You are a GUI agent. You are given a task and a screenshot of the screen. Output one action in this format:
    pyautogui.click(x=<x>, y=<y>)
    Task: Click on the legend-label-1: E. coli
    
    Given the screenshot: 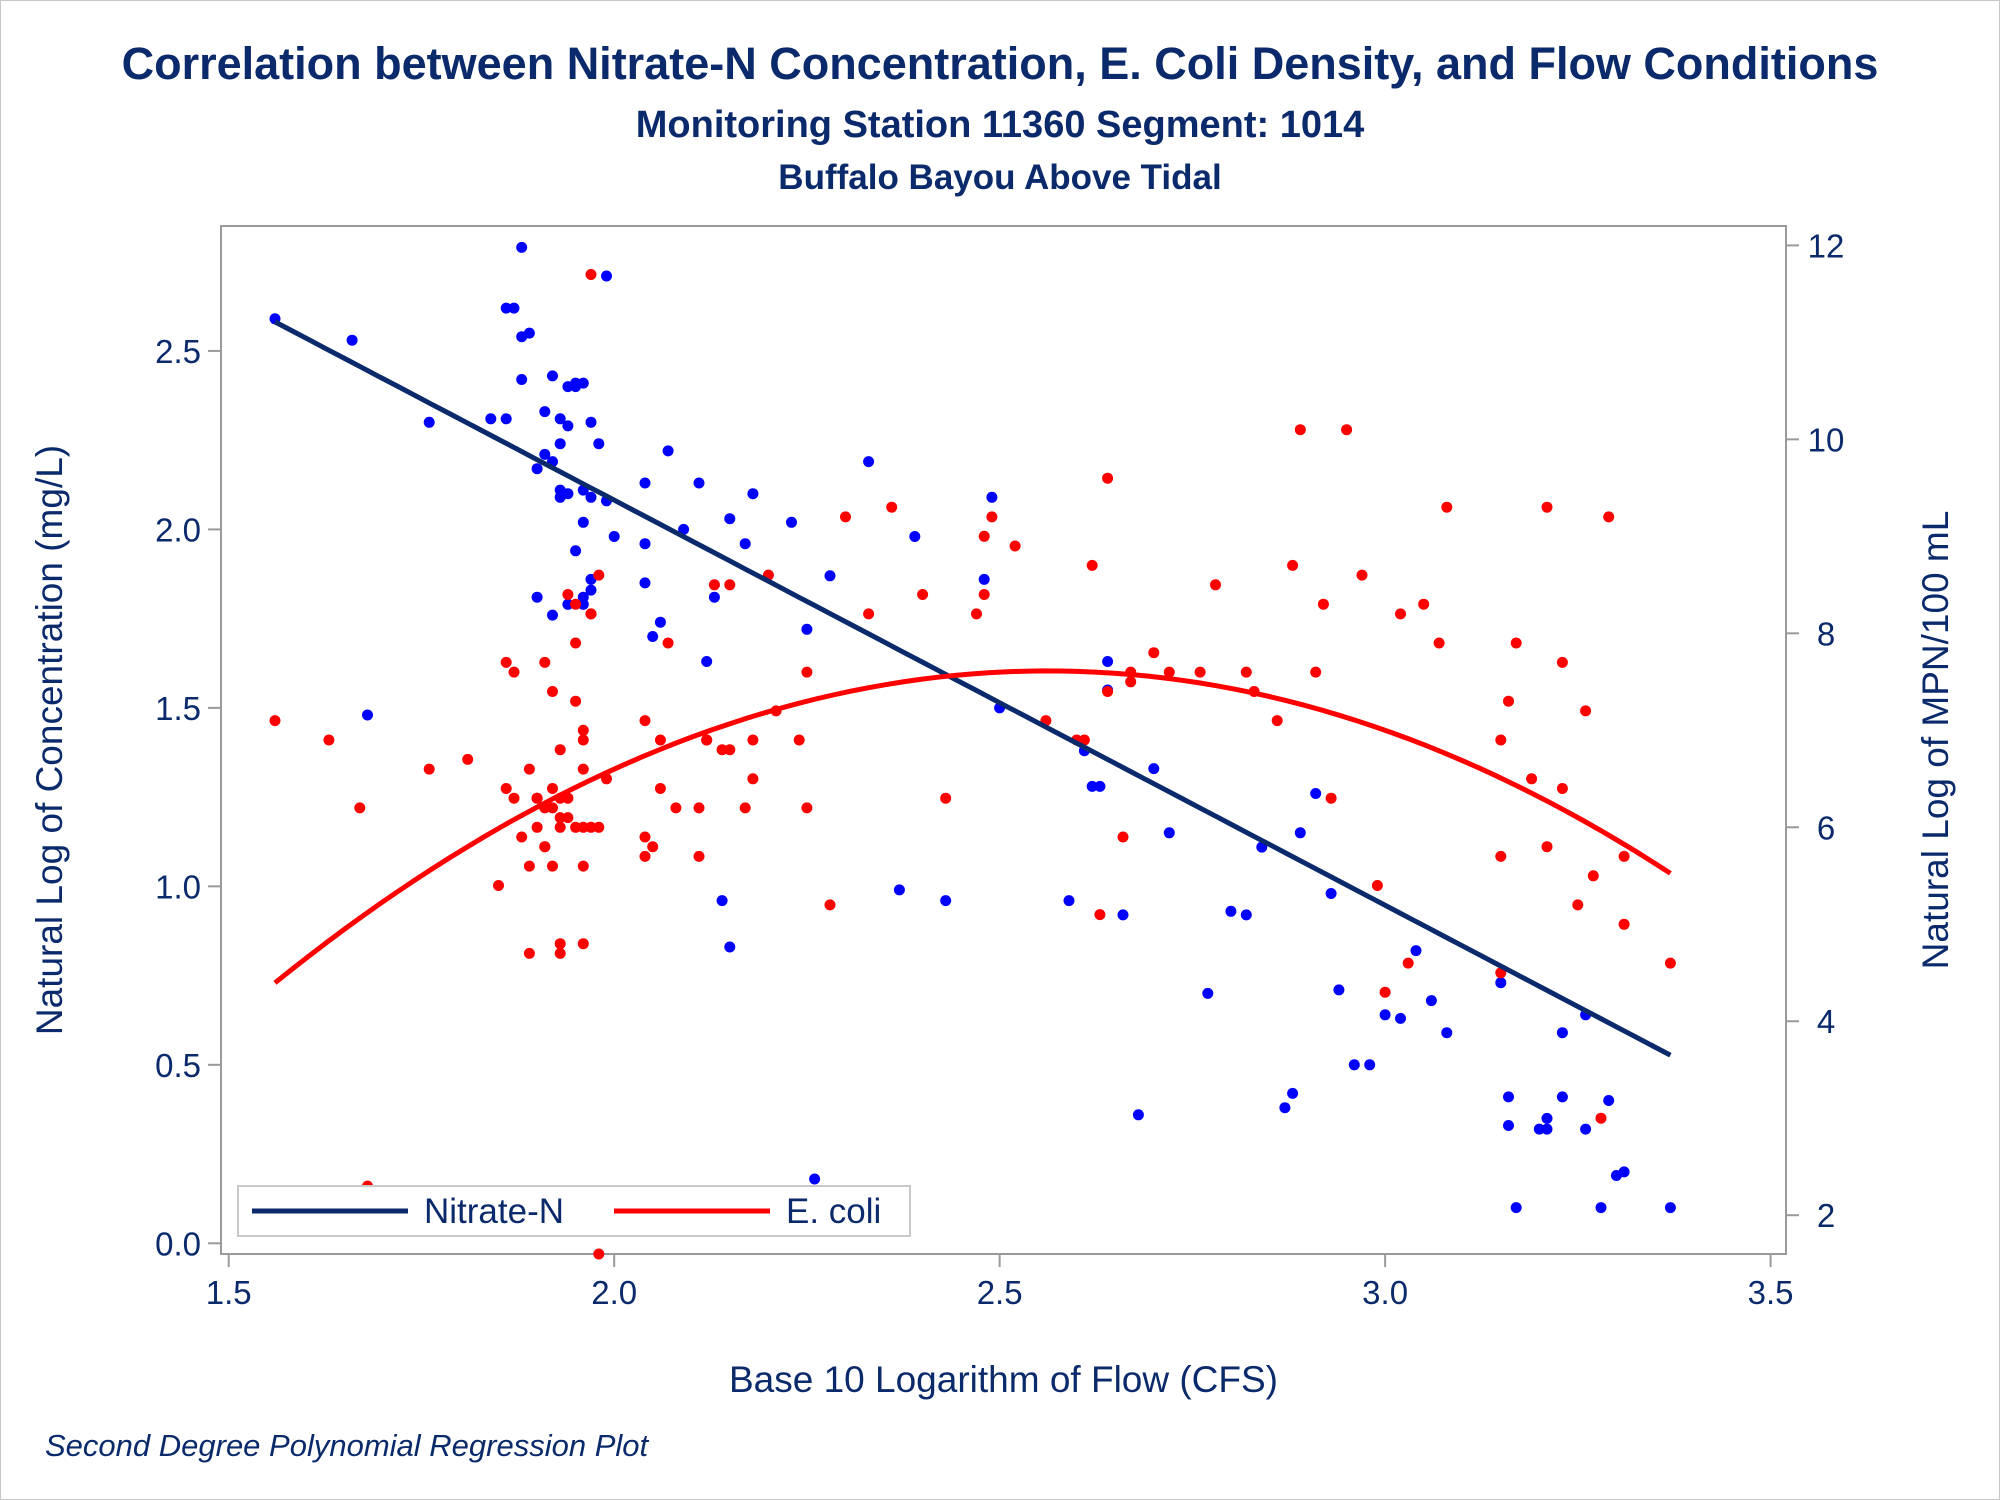 What is the action you would take?
    pyautogui.click(x=833, y=1211)
    